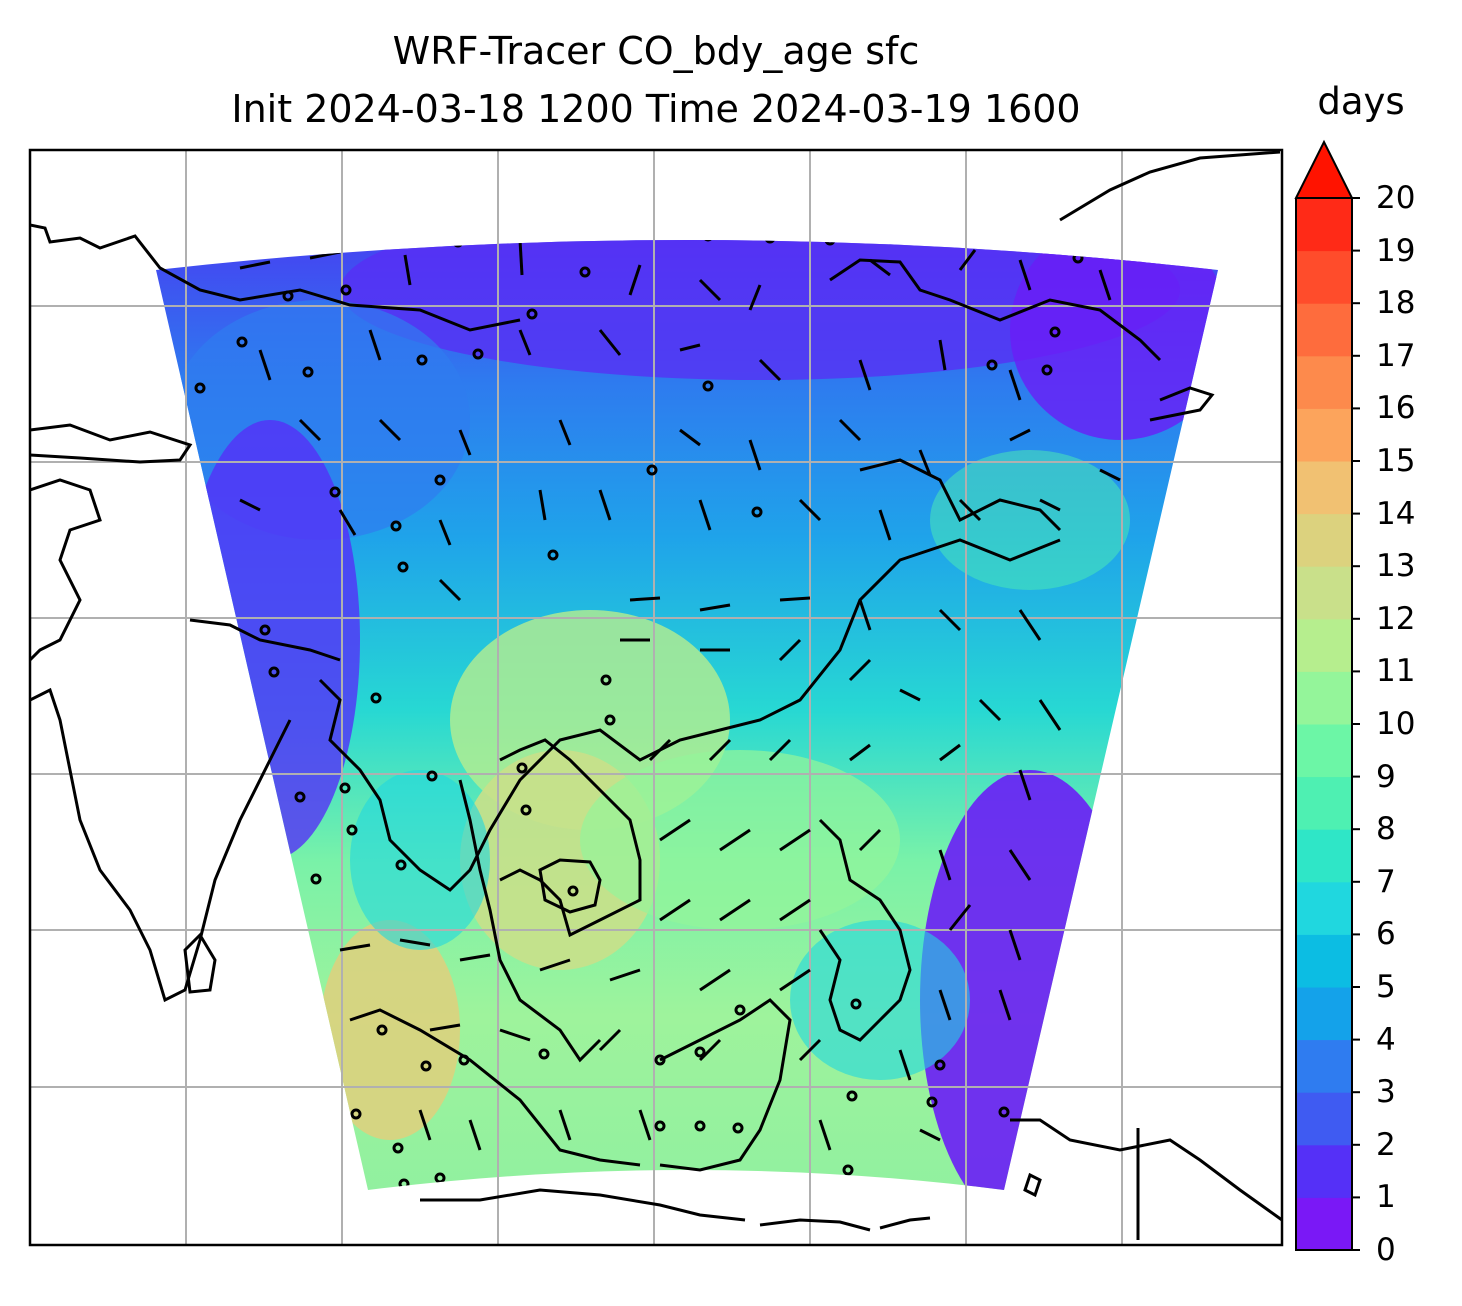 The image size is (1462, 1306). Describe the element at coordinates (1396, 618) in the screenshot. I see `colorbar-tick-label: 12` at that location.